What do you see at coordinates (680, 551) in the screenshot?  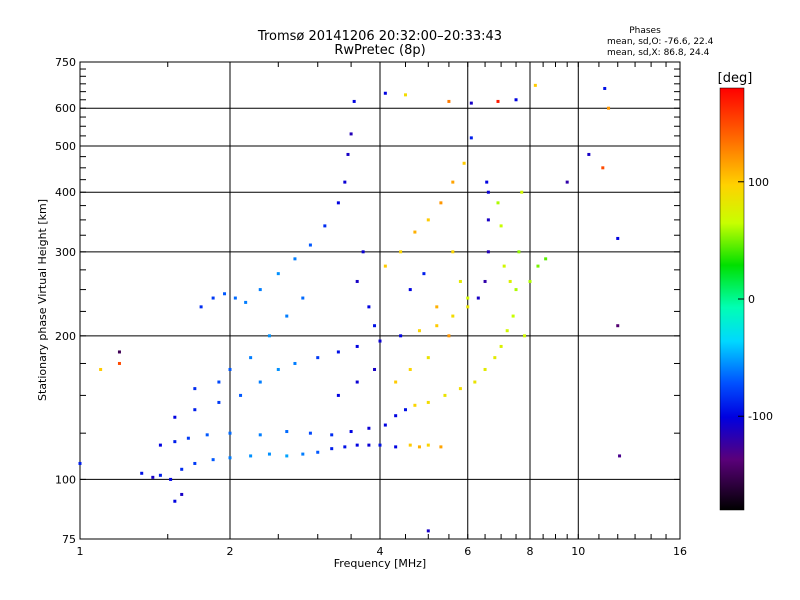 I see `x-tick-label: 16` at bounding box center [680, 551].